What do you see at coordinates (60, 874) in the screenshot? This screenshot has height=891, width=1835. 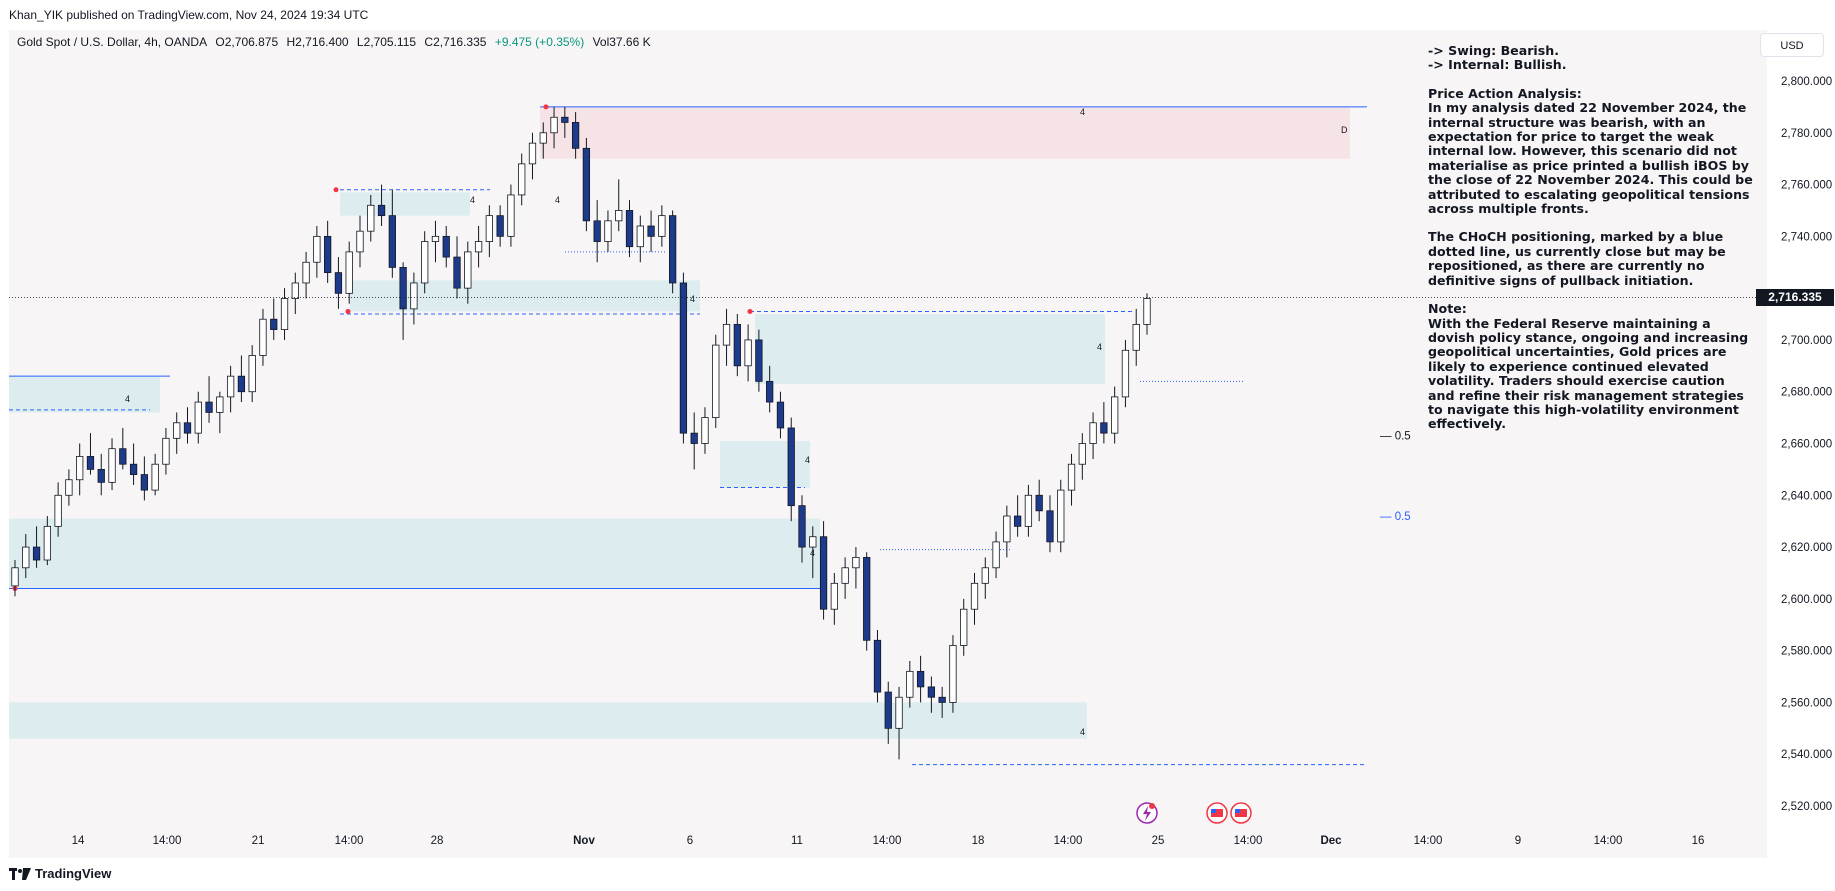 I see `tradingview-footer: TradingView` at bounding box center [60, 874].